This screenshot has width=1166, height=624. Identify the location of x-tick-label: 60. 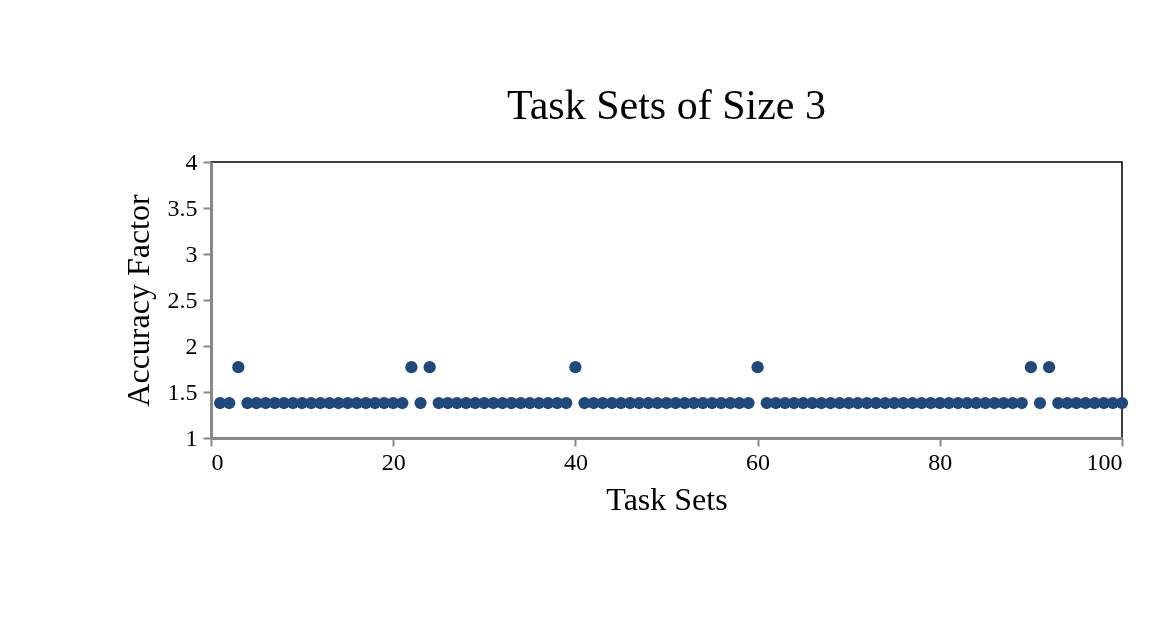
(758, 461).